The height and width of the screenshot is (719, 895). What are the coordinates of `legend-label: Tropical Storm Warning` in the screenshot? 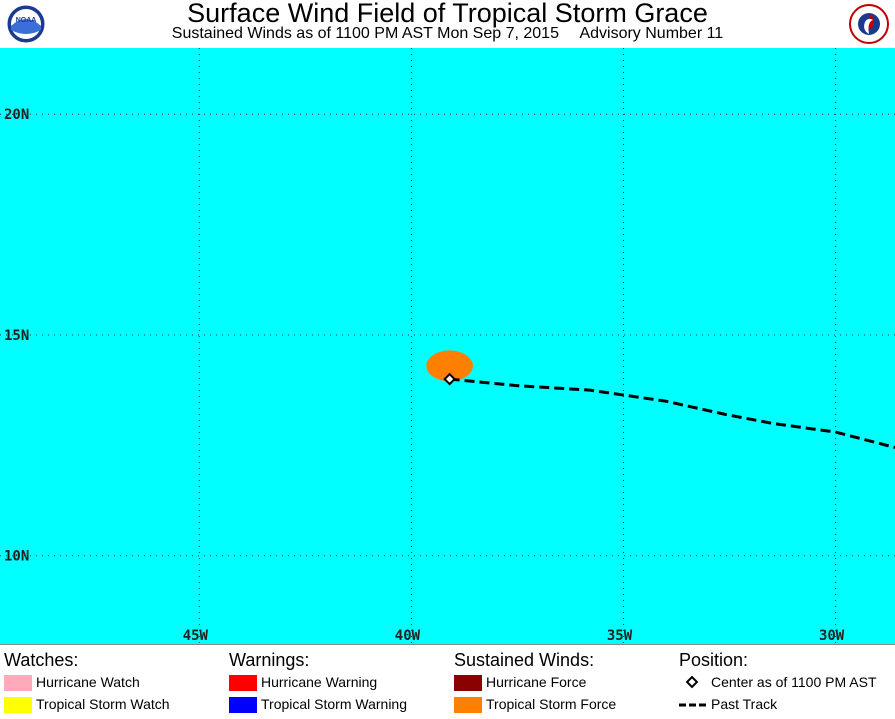 It's located at (334, 704).